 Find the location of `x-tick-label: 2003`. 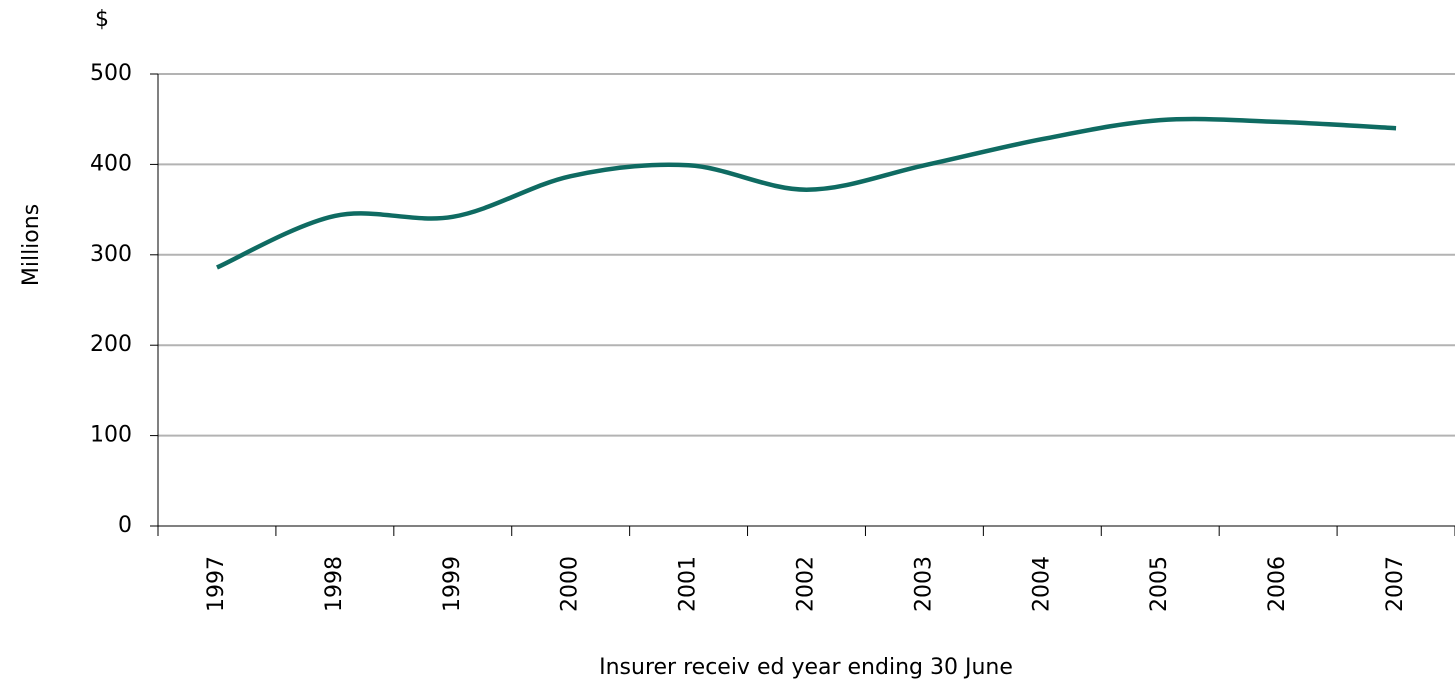

x-tick-label: 2003 is located at coordinates (923, 584).